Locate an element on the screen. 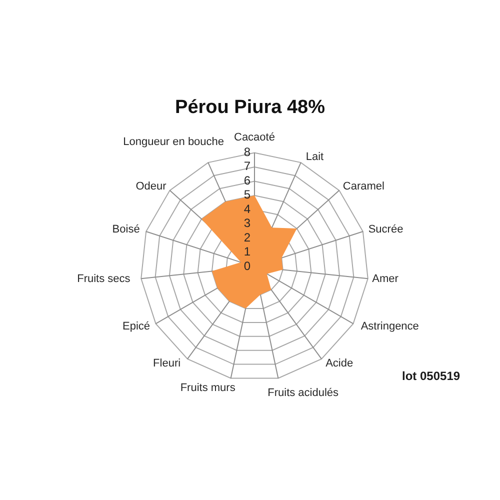 This screenshot has height=500, width=500. spoke-label: Odeur is located at coordinates (151, 186).